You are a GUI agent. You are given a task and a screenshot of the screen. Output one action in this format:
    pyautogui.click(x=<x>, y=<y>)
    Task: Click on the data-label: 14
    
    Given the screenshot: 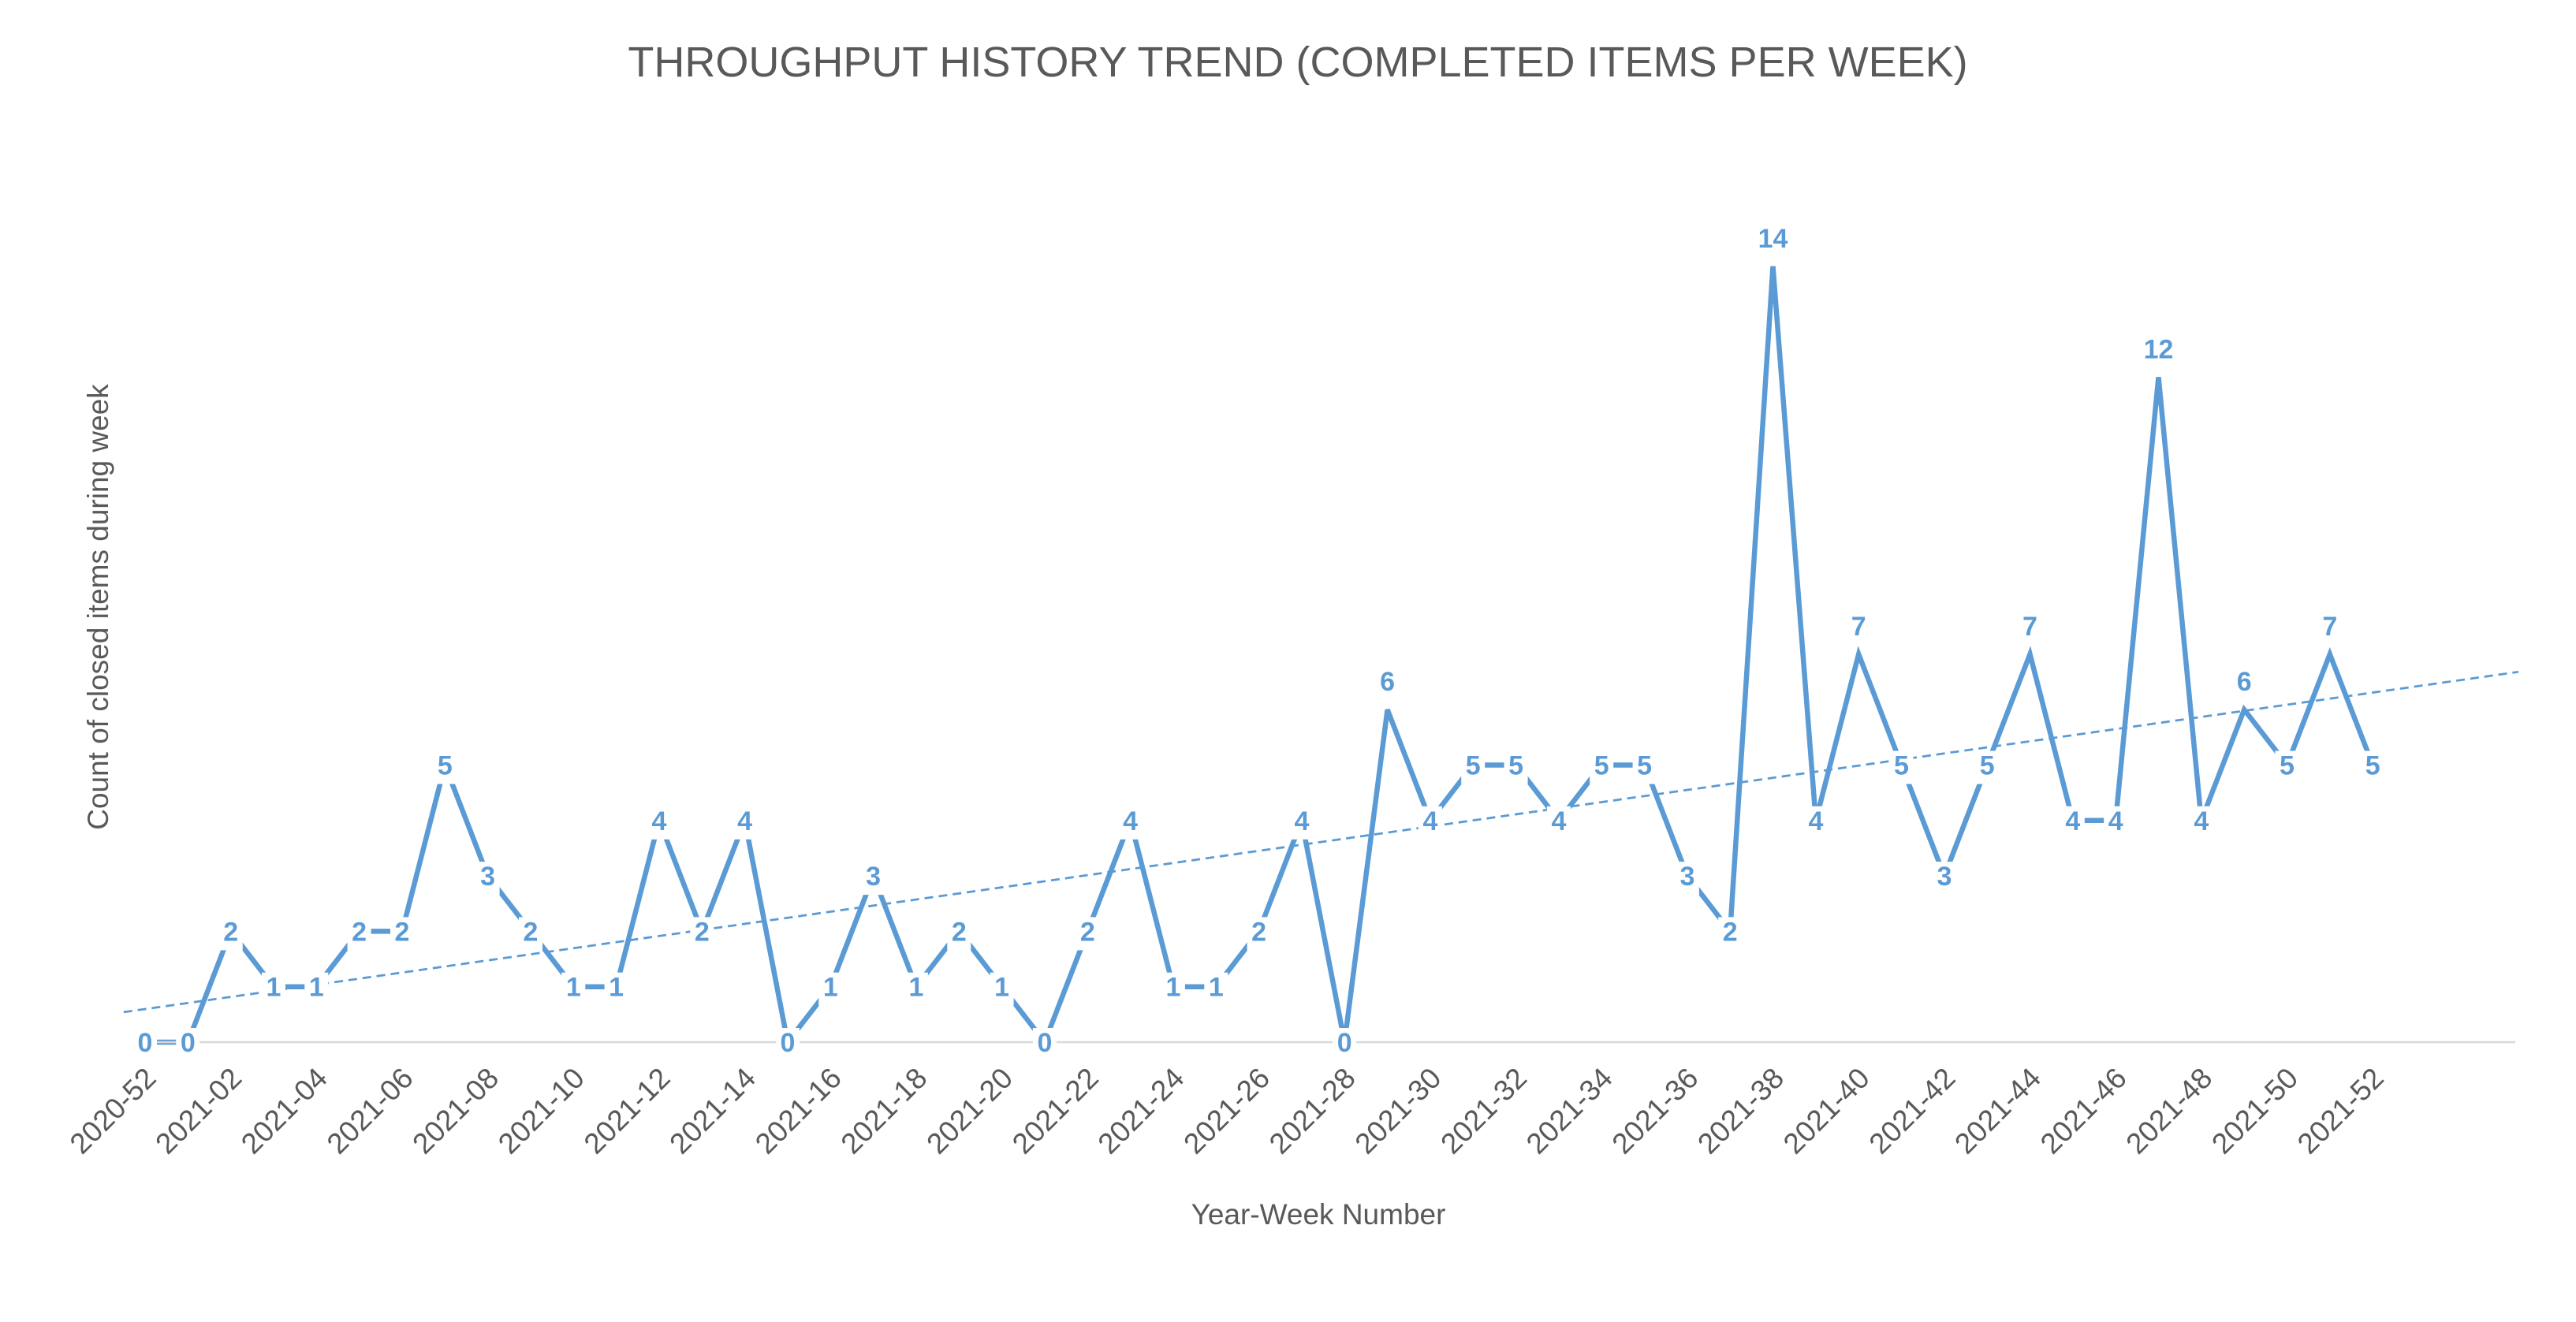 What is the action you would take?
    pyautogui.click(x=1773, y=239)
    